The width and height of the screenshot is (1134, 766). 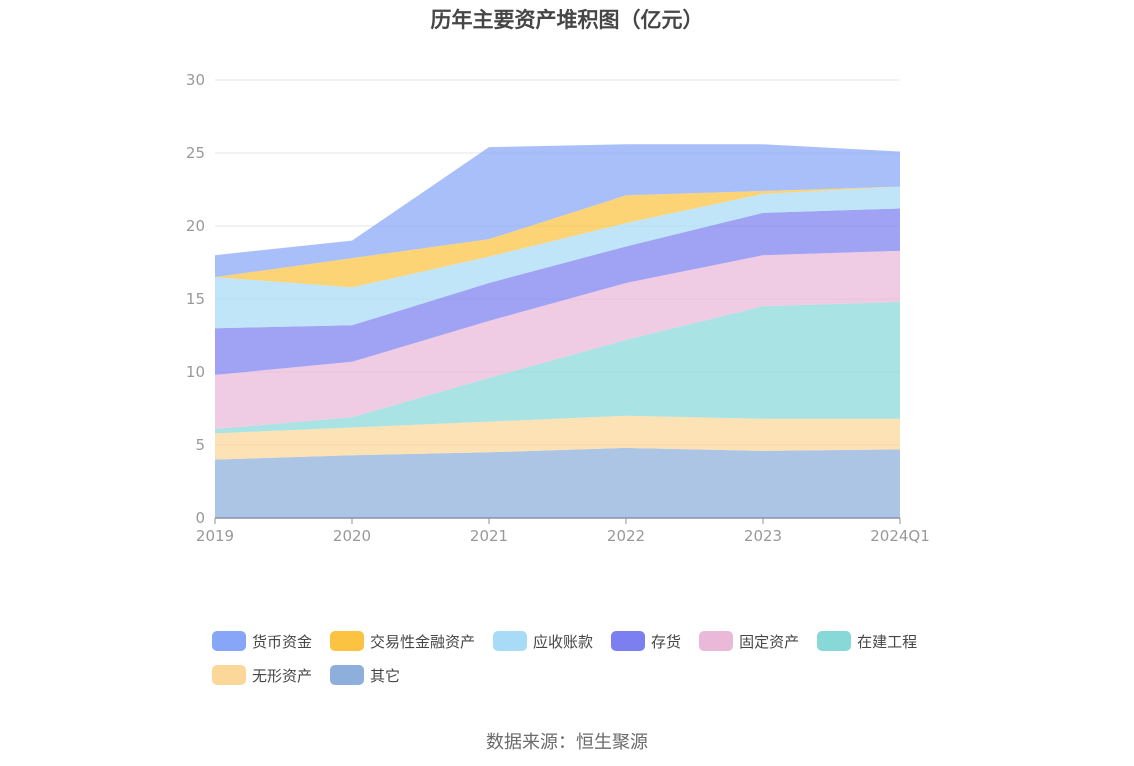 What do you see at coordinates (582, 658) in the screenshot?
I see `chart-legend: 货币资金 交易性金融资产 应收账款 存货 固定资产 在建工程无形资产 其它` at bounding box center [582, 658].